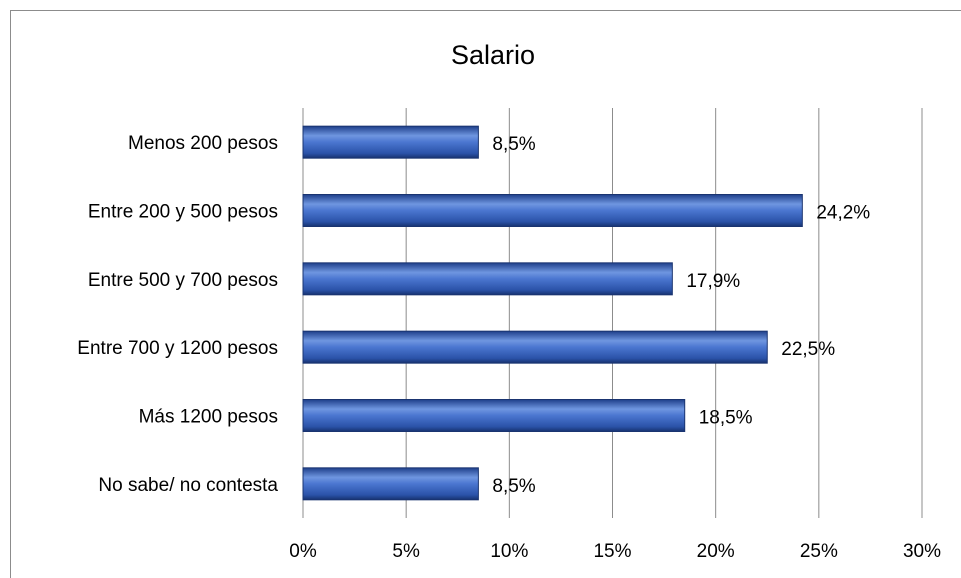 This screenshot has height=578, width=961. I want to click on data-label: 17,9%, so click(713, 281).